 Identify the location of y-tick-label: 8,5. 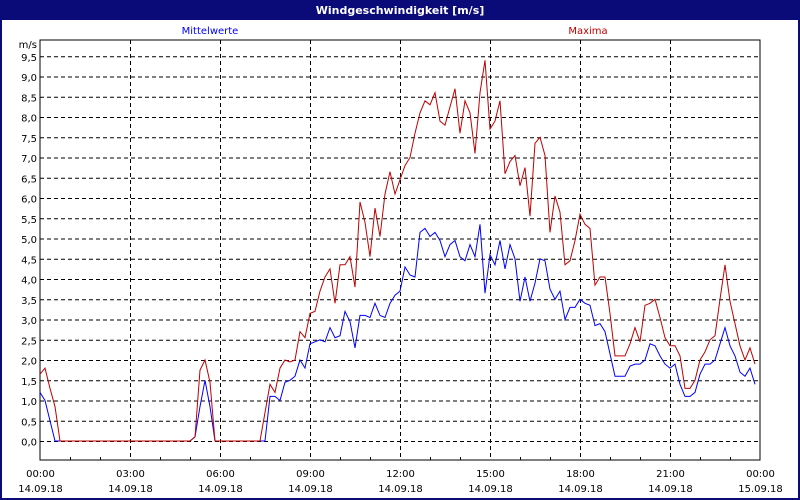
(29, 98).